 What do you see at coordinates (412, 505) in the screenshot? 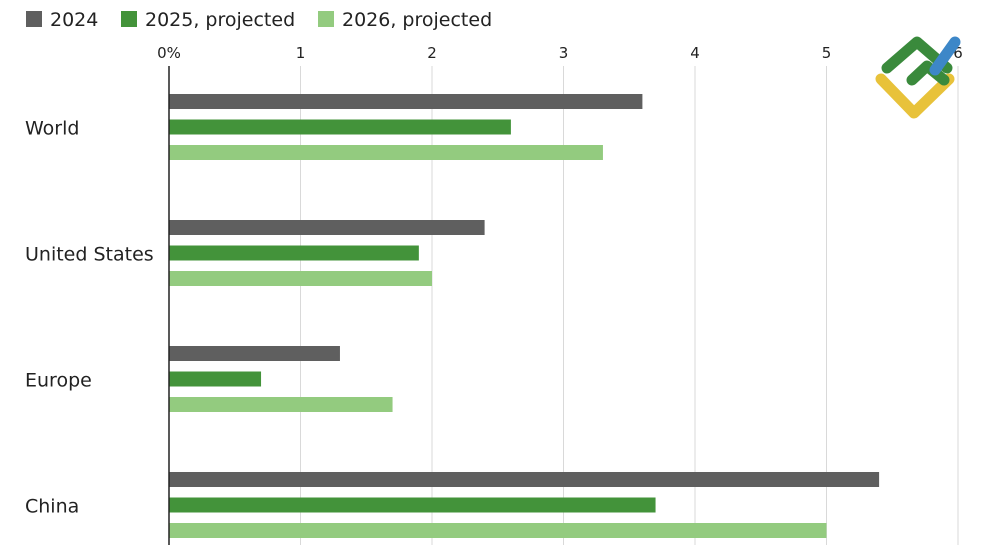
I see `bar-china-2025` at bounding box center [412, 505].